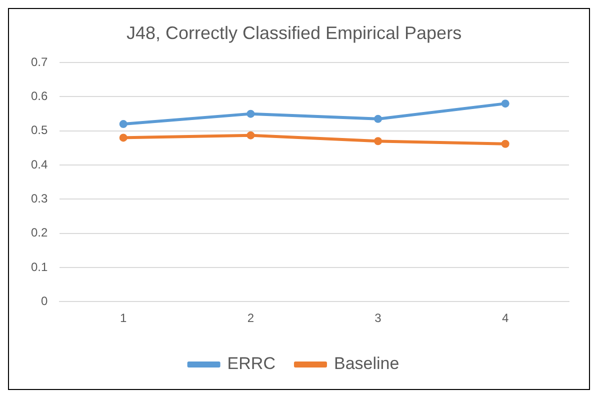  Describe the element at coordinates (39, 61) in the screenshot. I see `y-tick-label: 0.7` at that location.